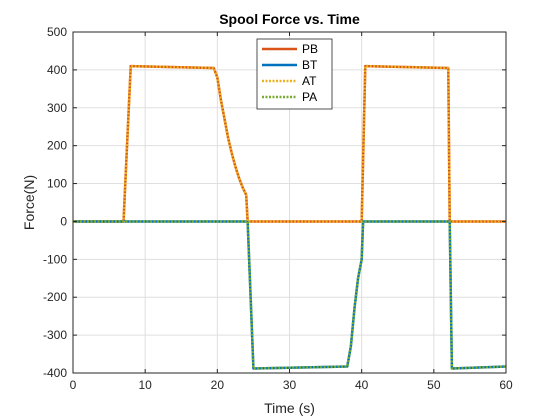  What do you see at coordinates (309, 81) in the screenshot?
I see `legend-label-at: AT` at bounding box center [309, 81].